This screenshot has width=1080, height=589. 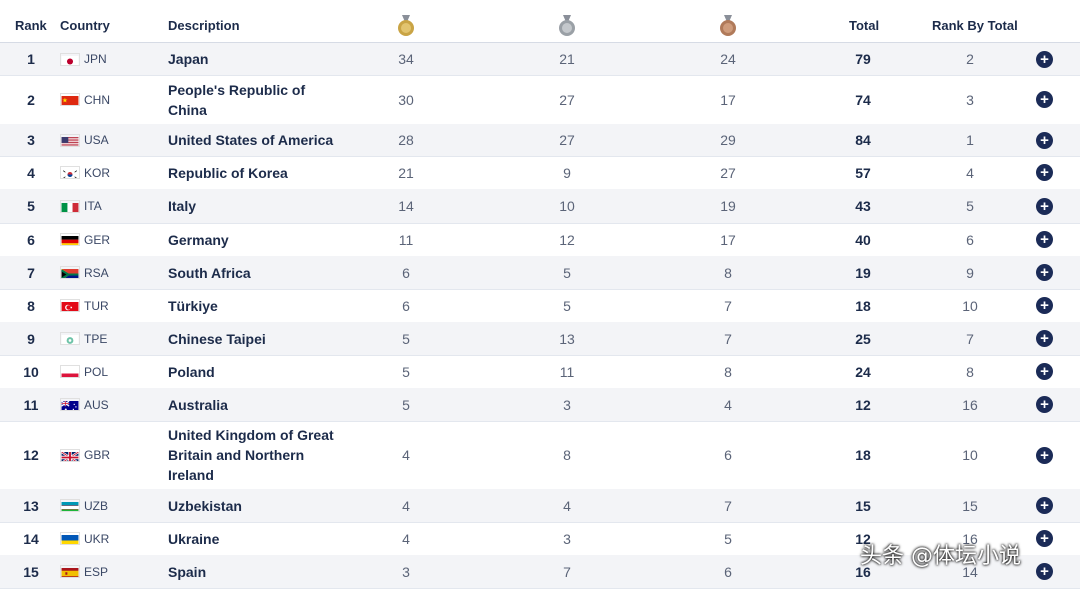 I want to click on country-name-line: People's Republic of, so click(x=255, y=90).